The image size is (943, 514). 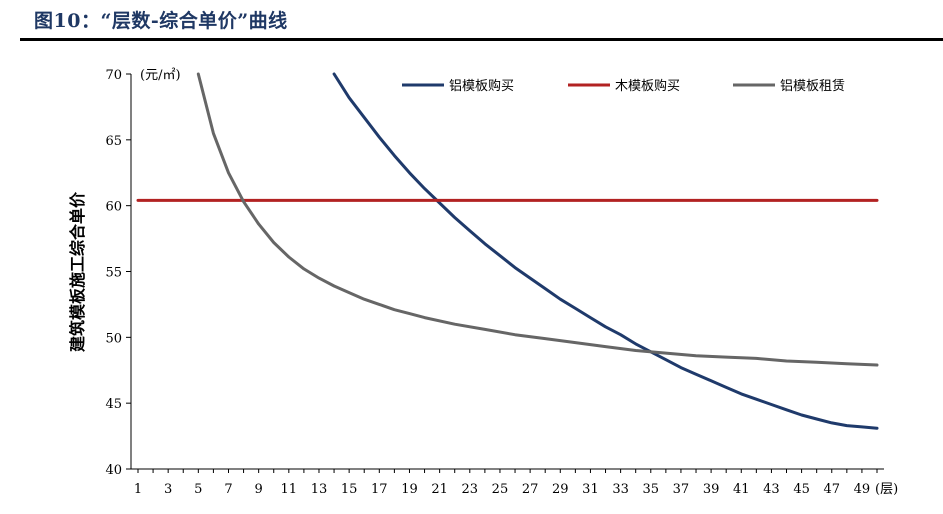 What do you see at coordinates (161, 21) in the screenshot?
I see `figure-title: 图10：“层数-综合单价”曲线` at bounding box center [161, 21].